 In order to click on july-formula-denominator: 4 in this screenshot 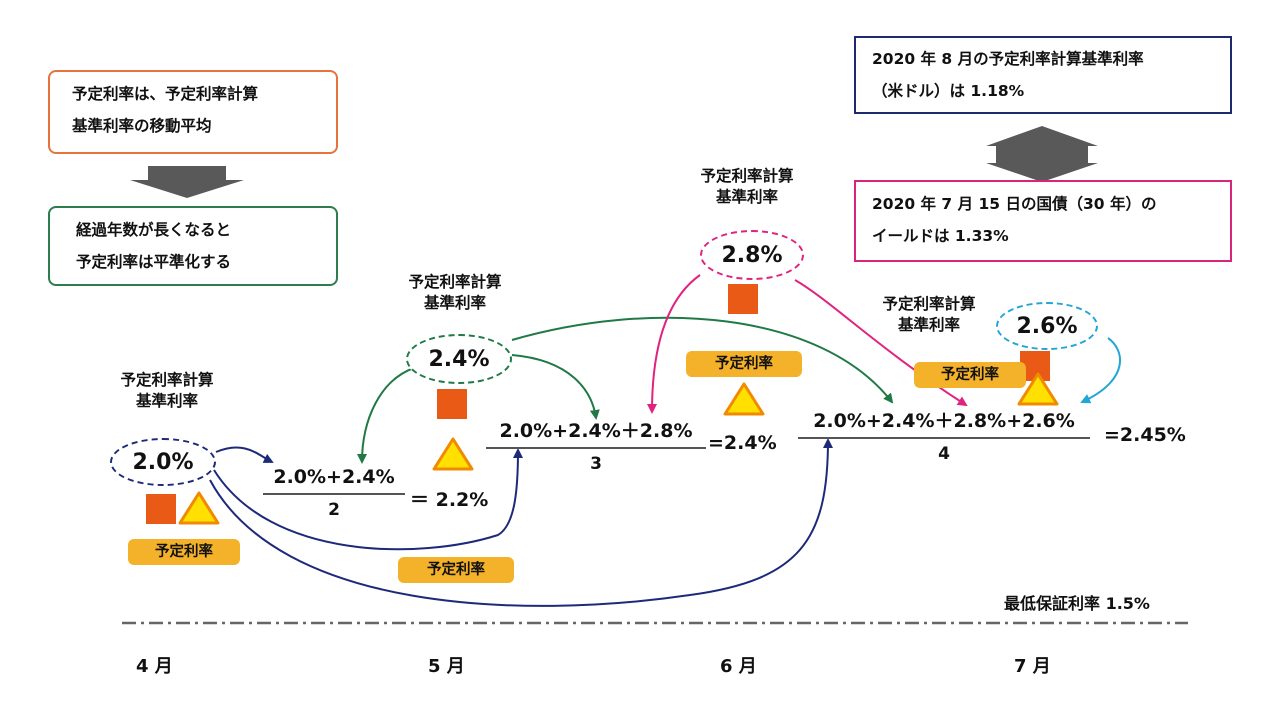, I will do `click(944, 453)`.